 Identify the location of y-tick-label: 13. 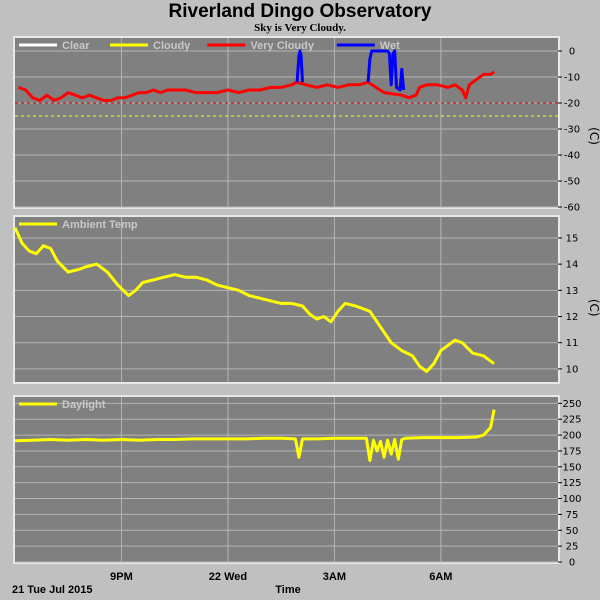
(572, 291).